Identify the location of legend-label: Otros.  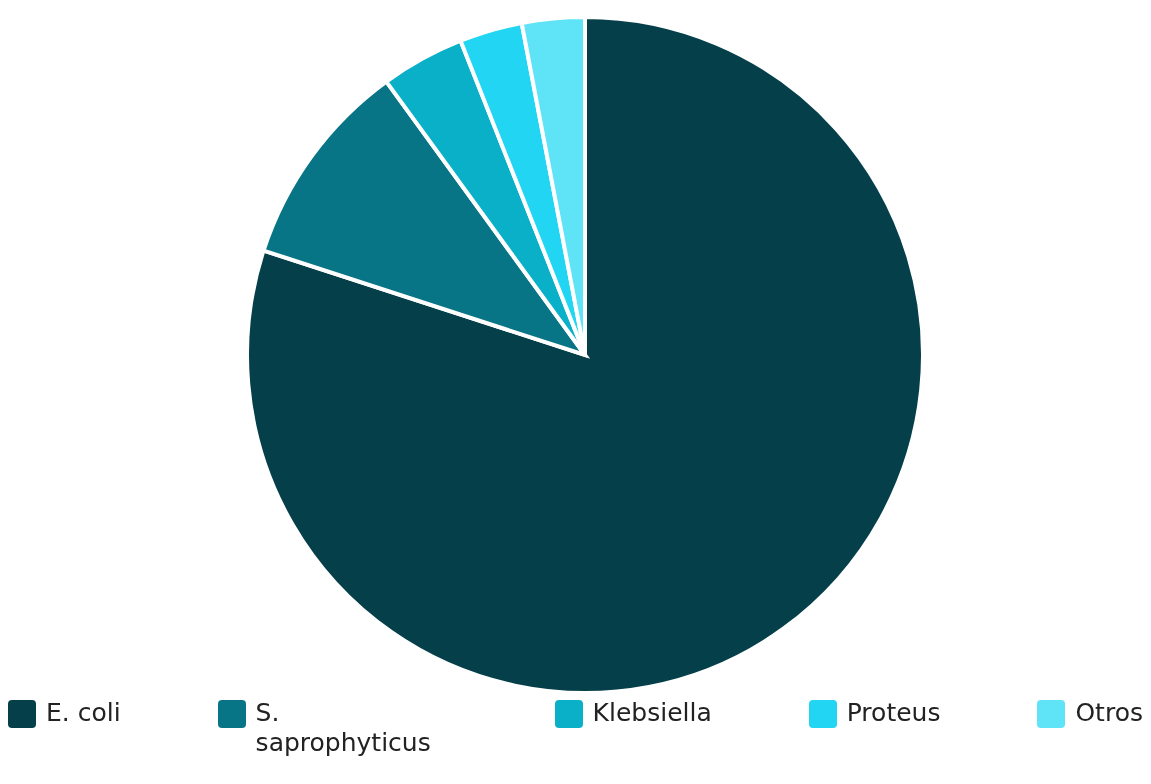
(1109, 713).